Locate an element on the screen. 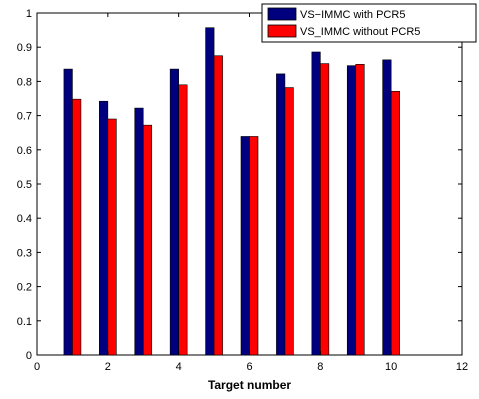  legend-box is located at coordinates (369, 23).